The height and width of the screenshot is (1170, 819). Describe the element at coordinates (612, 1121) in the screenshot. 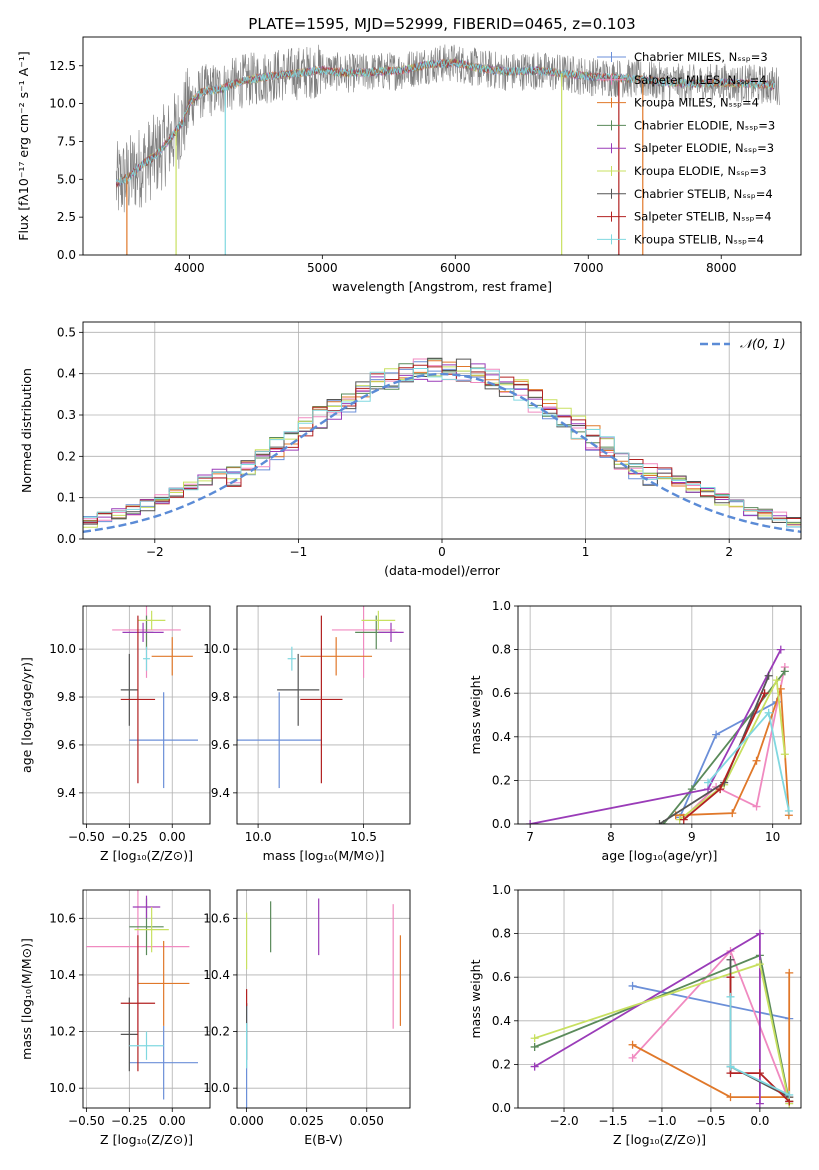

I see `x-tick-label: −1.5` at that location.